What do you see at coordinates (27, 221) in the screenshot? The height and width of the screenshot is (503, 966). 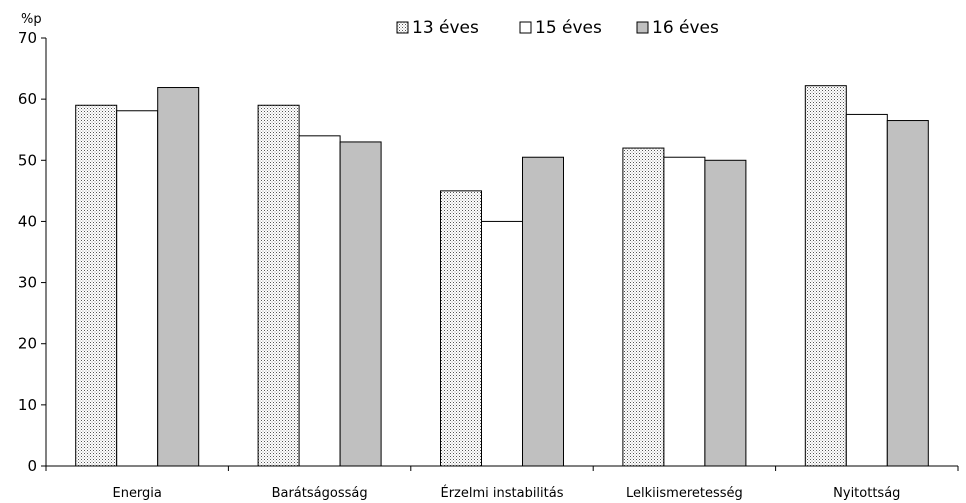 I see `y-tick-label: 40` at bounding box center [27, 221].